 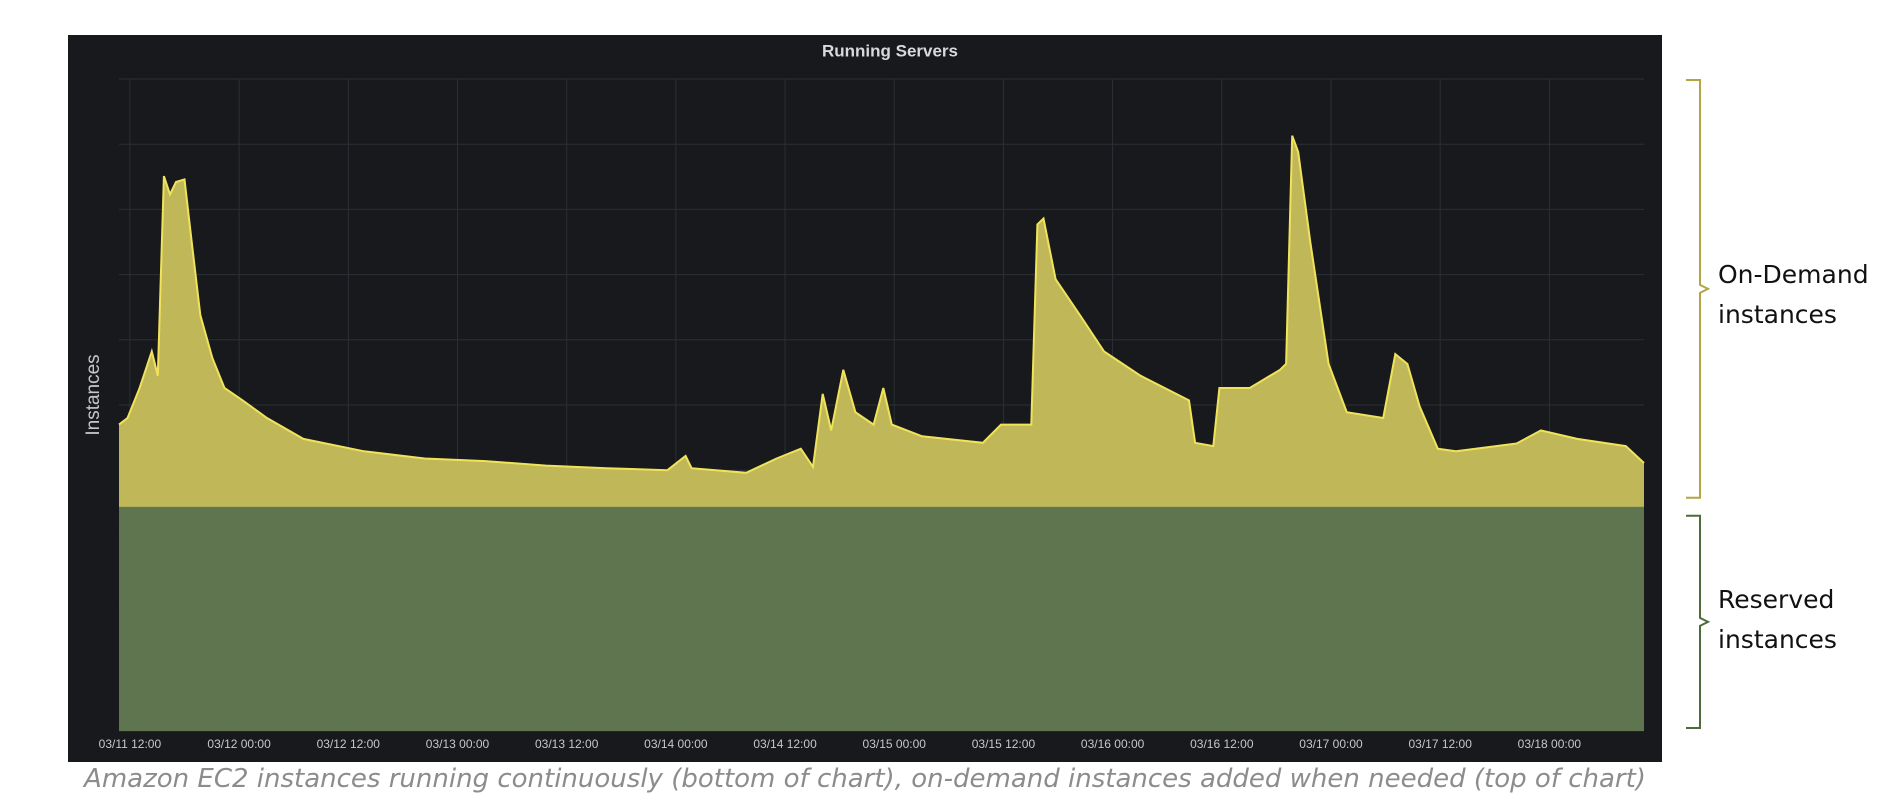 I want to click on y-axis-label: Instances, so click(x=93, y=394).